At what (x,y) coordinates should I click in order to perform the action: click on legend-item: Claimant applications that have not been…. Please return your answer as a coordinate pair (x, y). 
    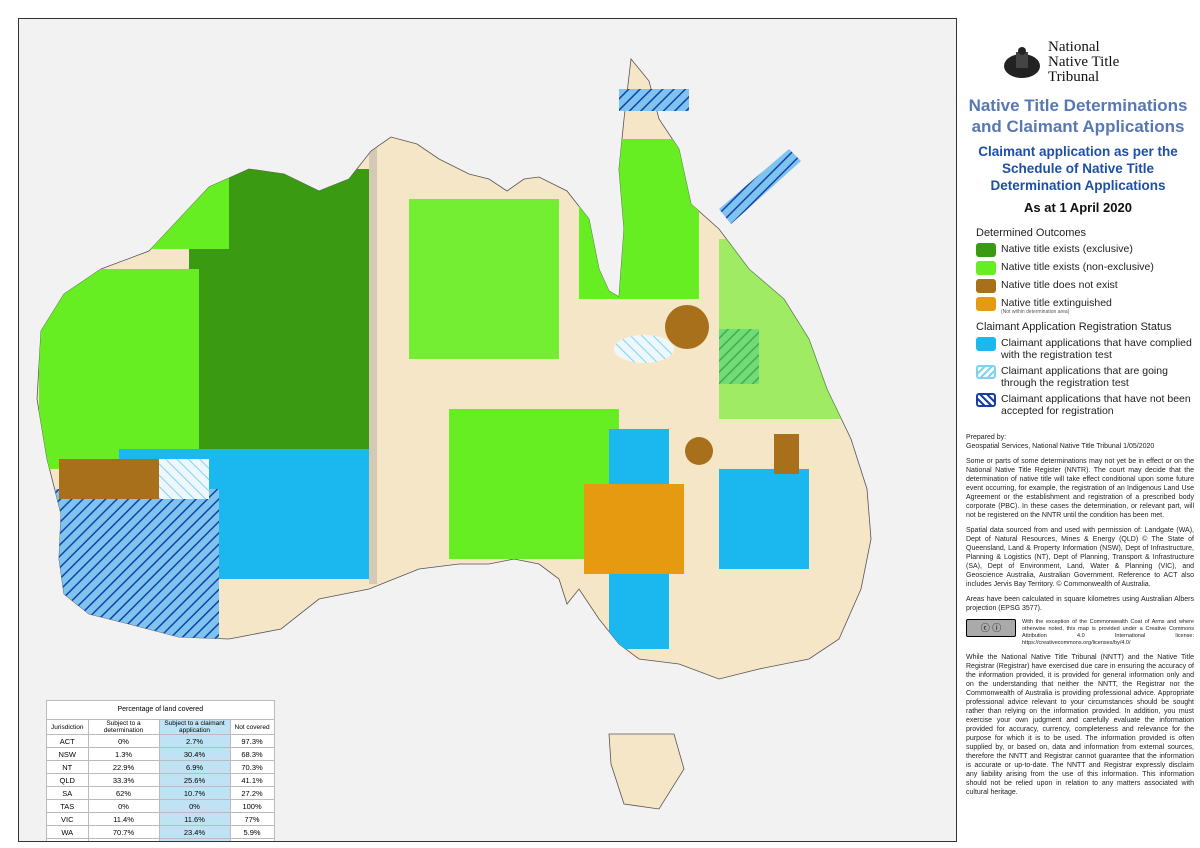
    Looking at the image, I should click on (1085, 405).